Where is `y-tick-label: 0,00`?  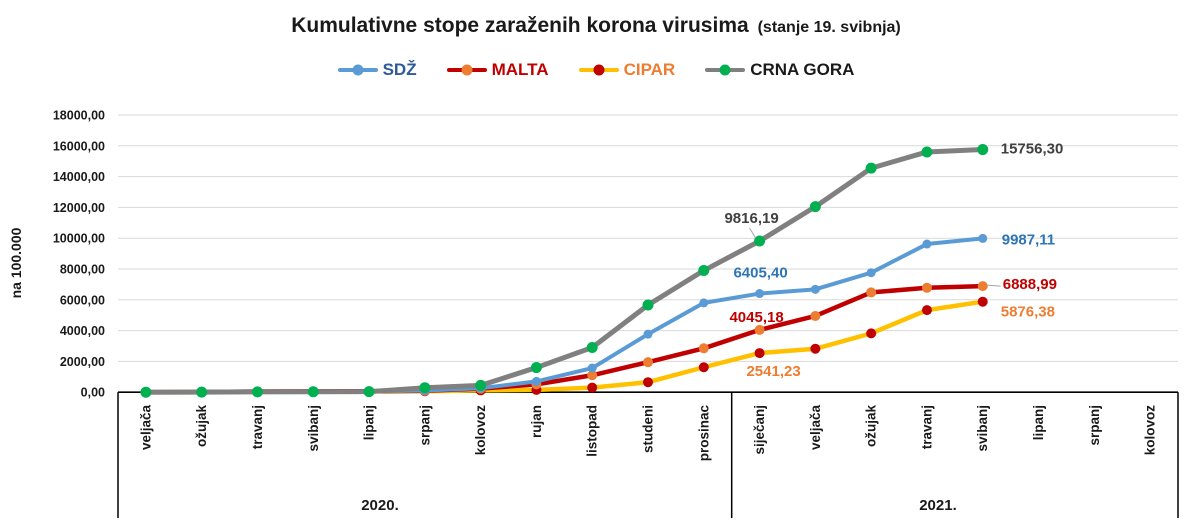 y-tick-label: 0,00 is located at coordinates (93, 393).